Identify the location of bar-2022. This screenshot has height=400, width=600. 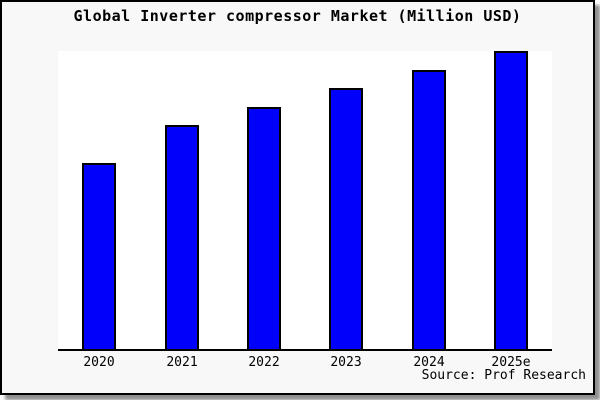
(264, 228).